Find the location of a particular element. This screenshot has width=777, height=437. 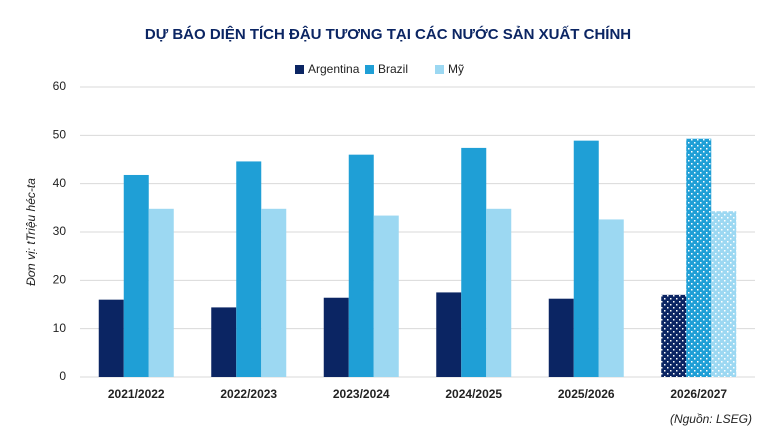

y-tick-label: 20 is located at coordinates (60, 280).